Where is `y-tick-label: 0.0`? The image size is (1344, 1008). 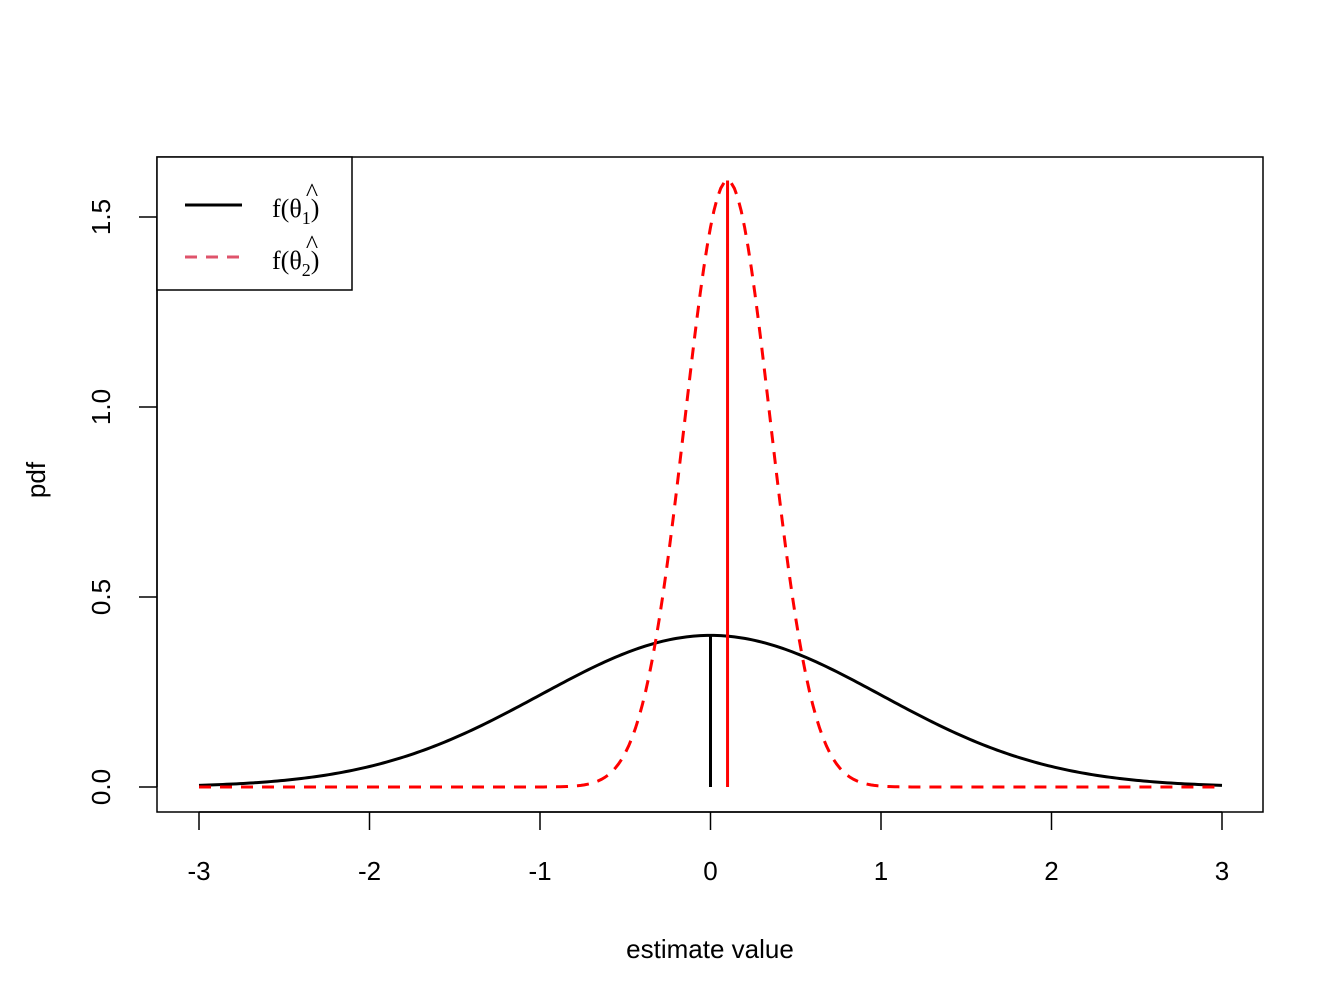
y-tick-label: 0.0 is located at coordinates (101, 787).